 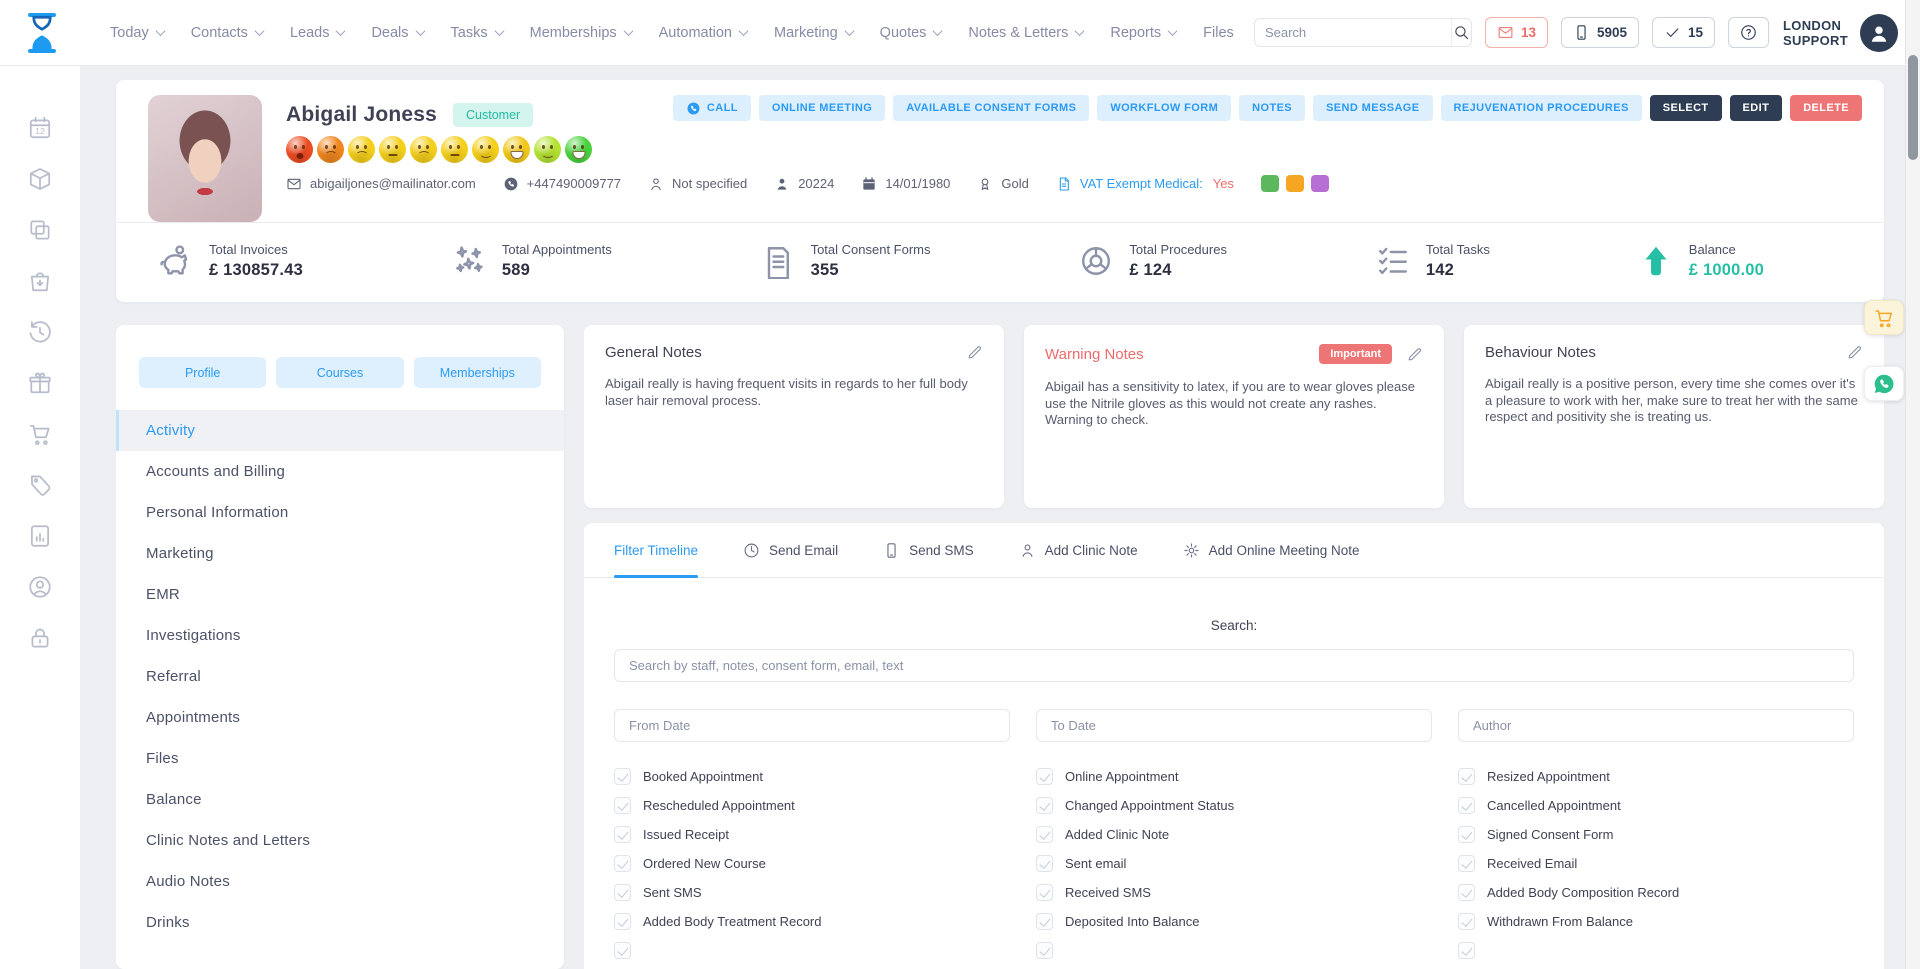 What do you see at coordinates (1234, 665) in the screenshot?
I see `timeline-search-input` at bounding box center [1234, 665].